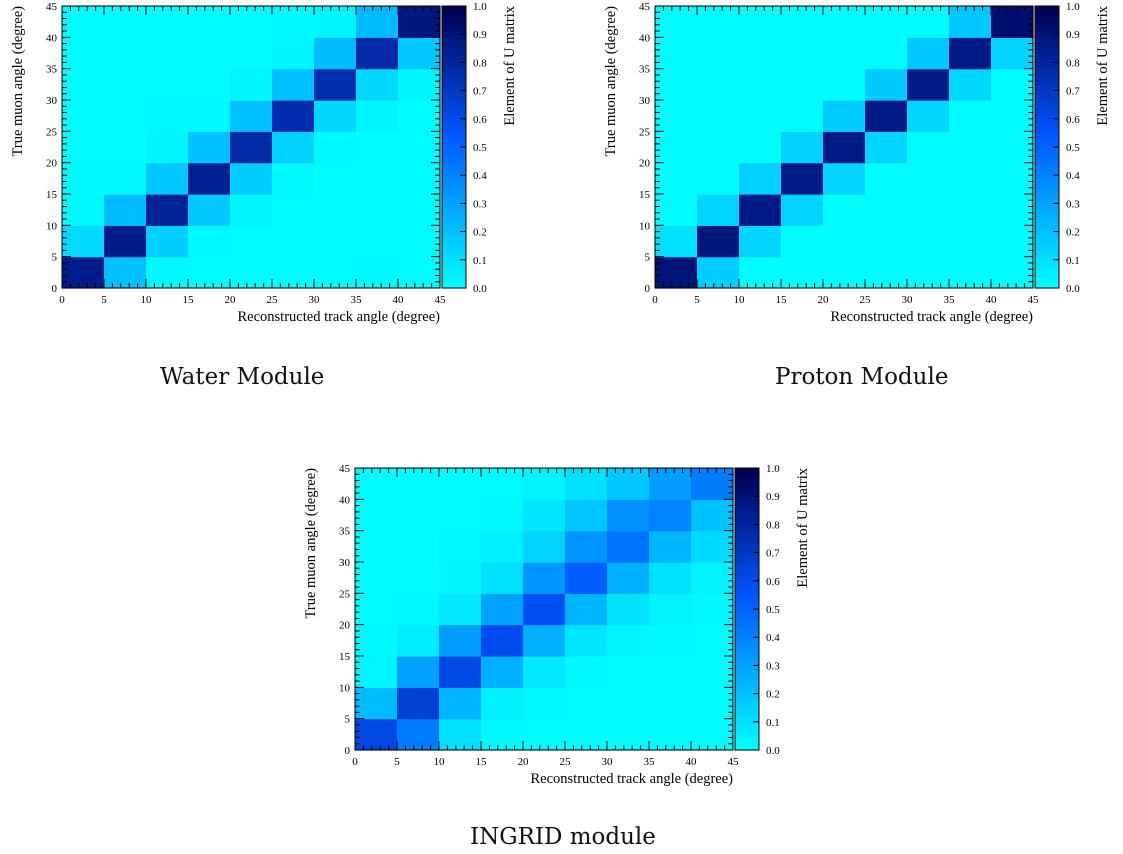  Describe the element at coordinates (803, 527) in the screenshot. I see `colorbar-label: Element of U matrix` at that location.